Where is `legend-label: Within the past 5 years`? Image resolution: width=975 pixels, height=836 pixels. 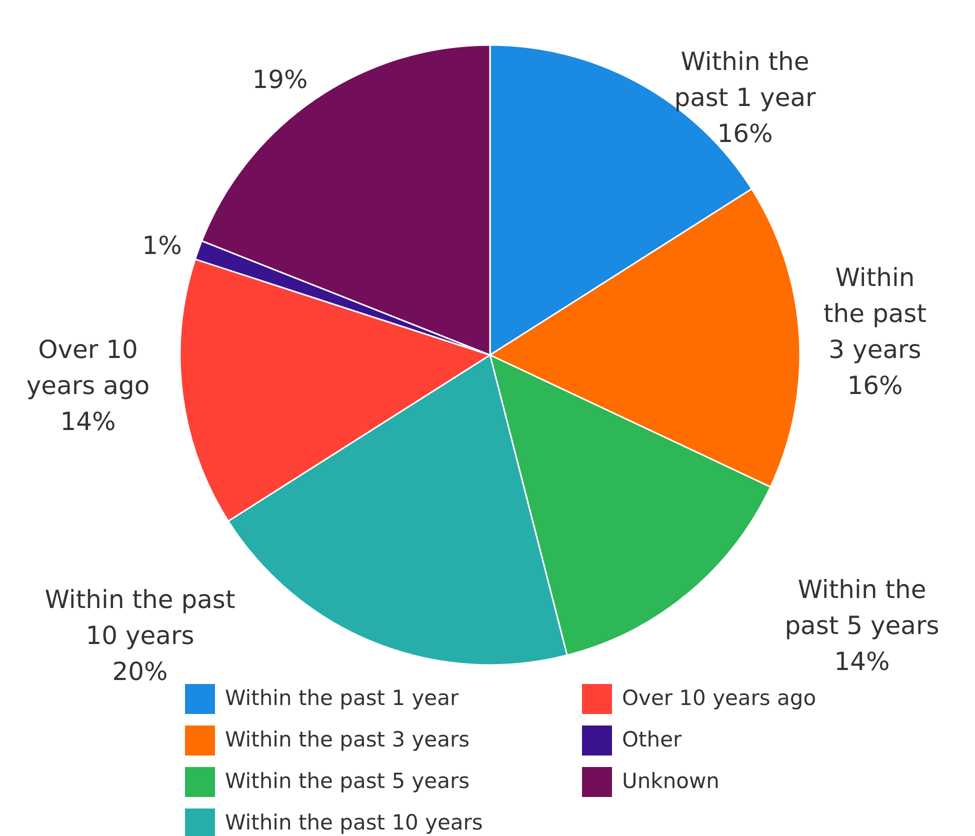 legend-label: Within the past 5 years is located at coordinates (347, 781).